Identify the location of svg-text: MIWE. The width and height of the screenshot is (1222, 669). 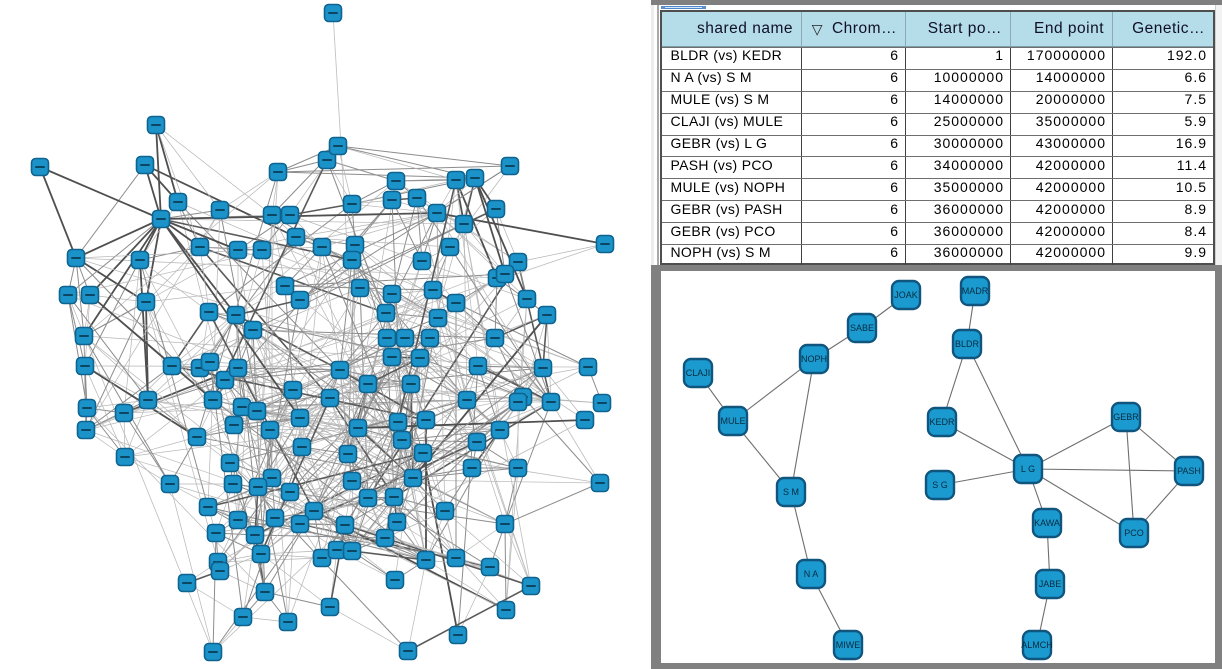
(848, 645).